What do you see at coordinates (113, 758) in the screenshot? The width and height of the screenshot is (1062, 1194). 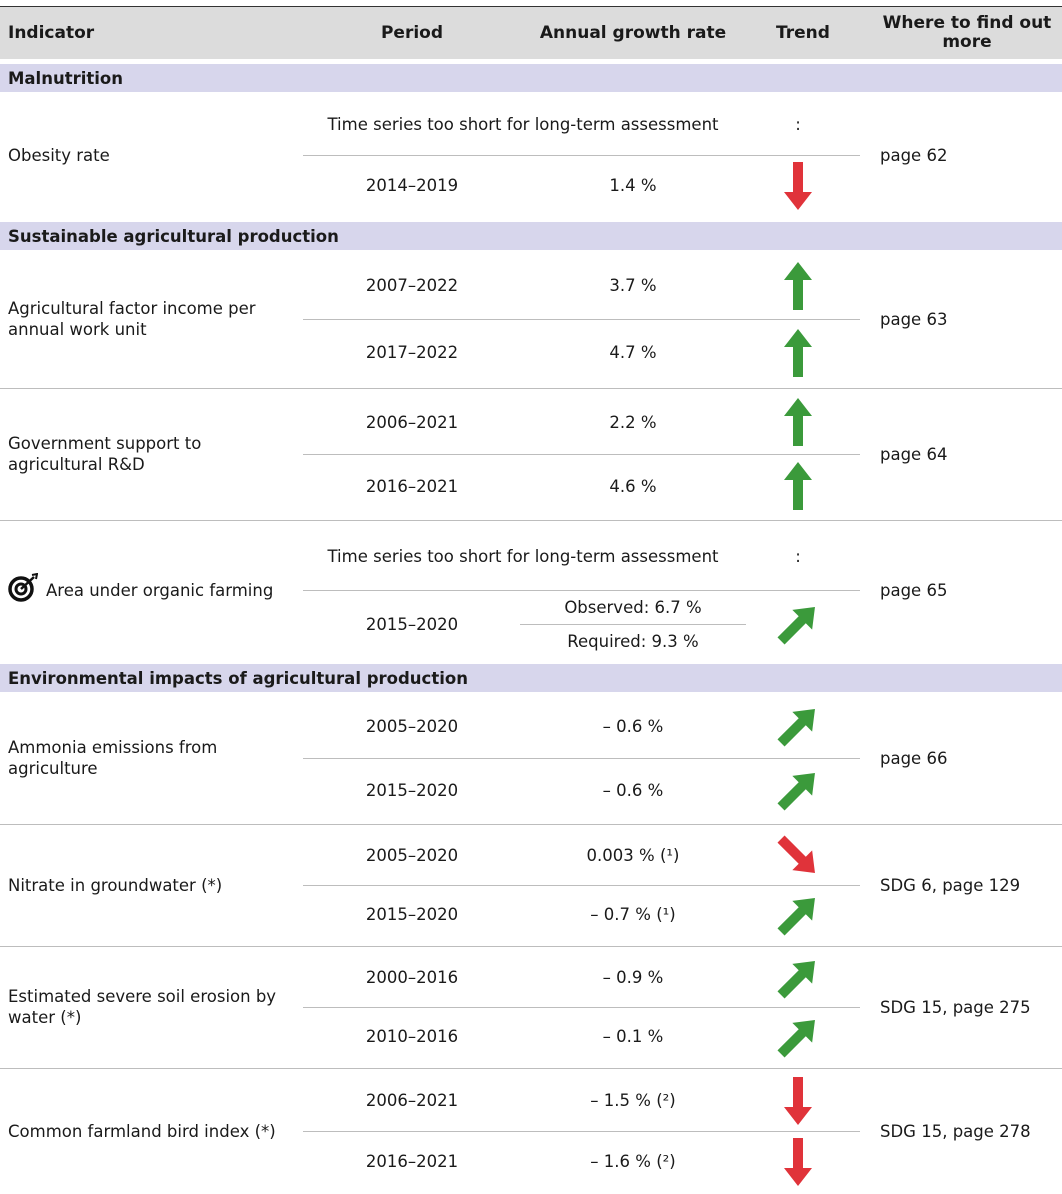 I see `indicator-text: Ammonia emissions from agriculture` at bounding box center [113, 758].